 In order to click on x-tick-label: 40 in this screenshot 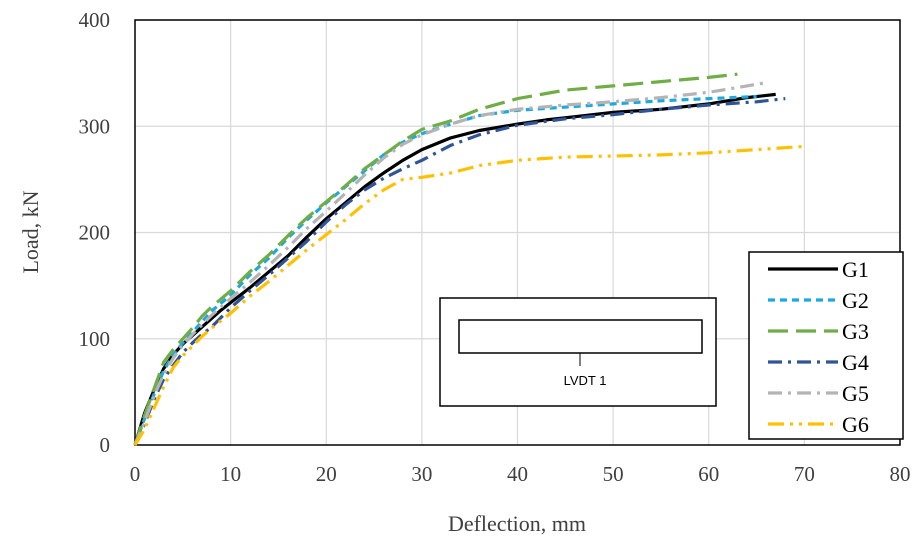, I will do `click(517, 474)`.